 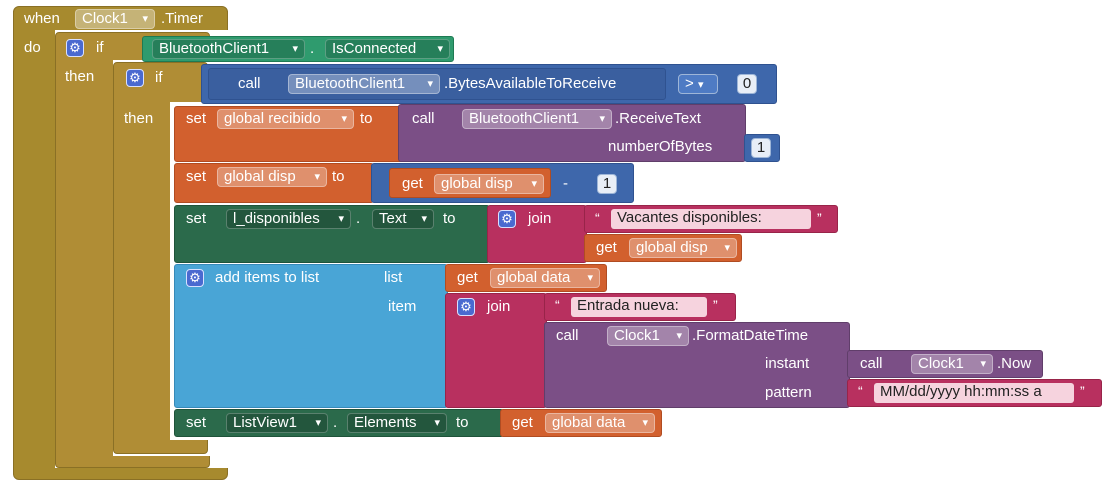 What do you see at coordinates (788, 392) in the screenshot?
I see `pattern-label: pattern` at bounding box center [788, 392].